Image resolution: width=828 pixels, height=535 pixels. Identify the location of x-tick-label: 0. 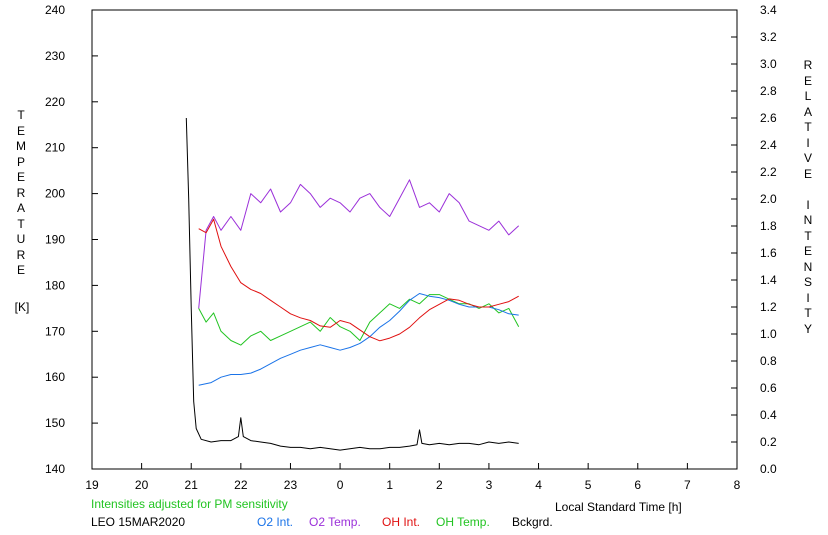
(340, 485).